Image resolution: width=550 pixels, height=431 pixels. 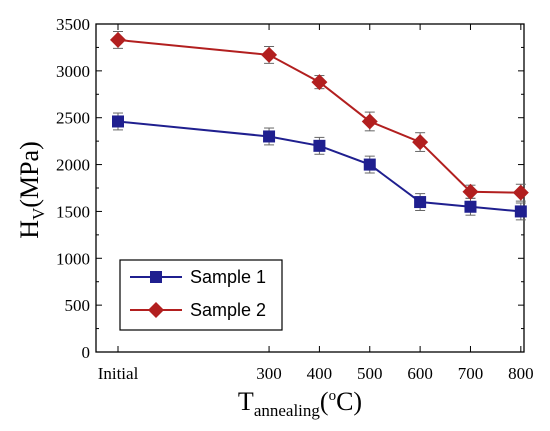 I want to click on x-tick-label: 700, so click(x=471, y=373).